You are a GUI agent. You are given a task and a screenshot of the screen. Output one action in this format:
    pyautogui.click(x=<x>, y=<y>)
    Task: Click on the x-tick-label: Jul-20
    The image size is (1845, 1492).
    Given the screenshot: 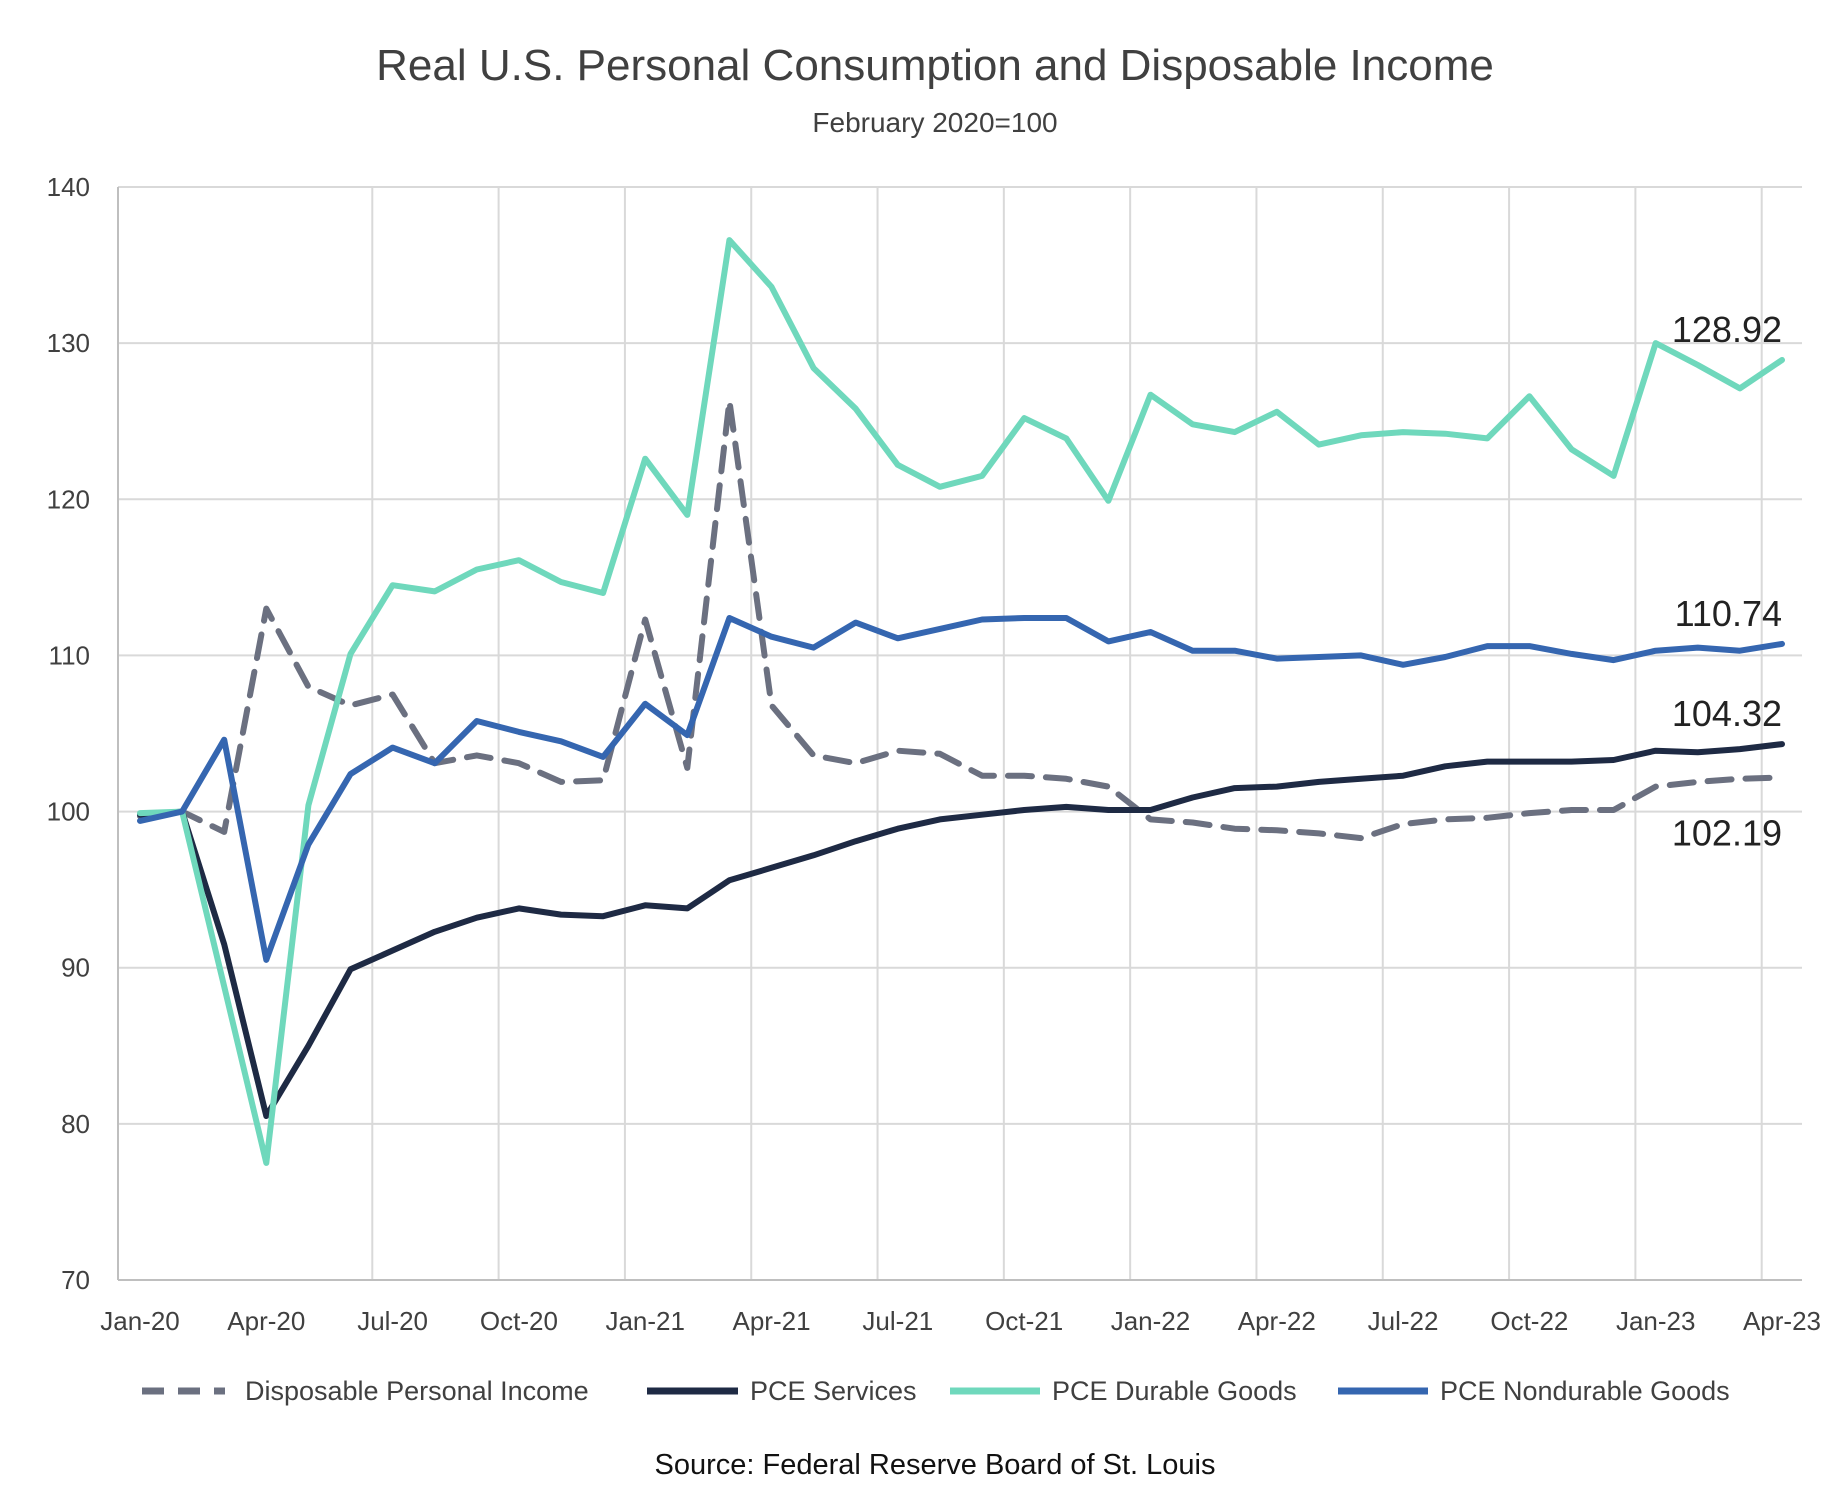 What is the action you would take?
    pyautogui.click(x=392, y=1321)
    